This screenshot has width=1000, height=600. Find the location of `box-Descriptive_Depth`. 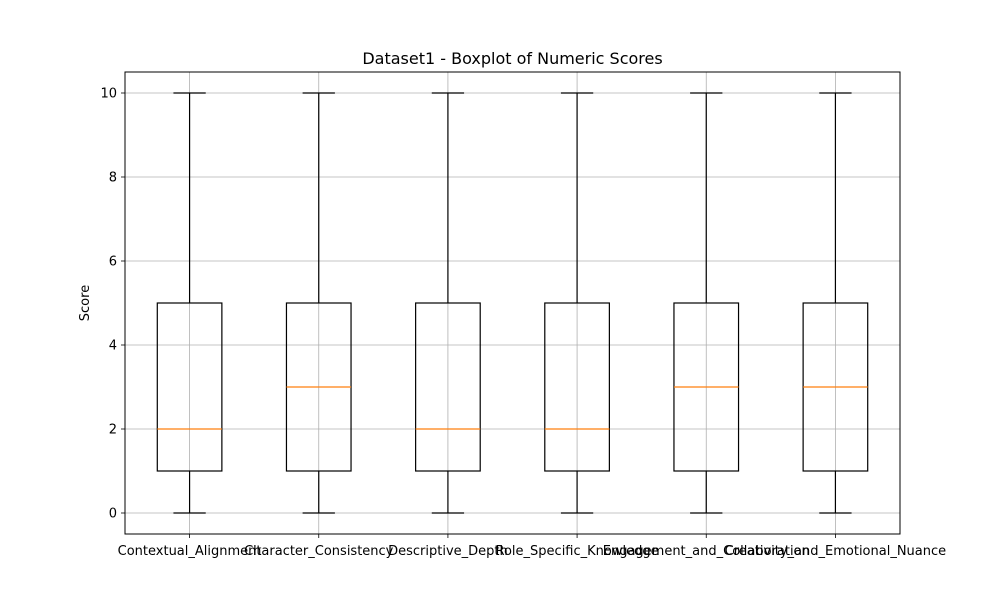

box-Descriptive_Depth is located at coordinates (448, 303).